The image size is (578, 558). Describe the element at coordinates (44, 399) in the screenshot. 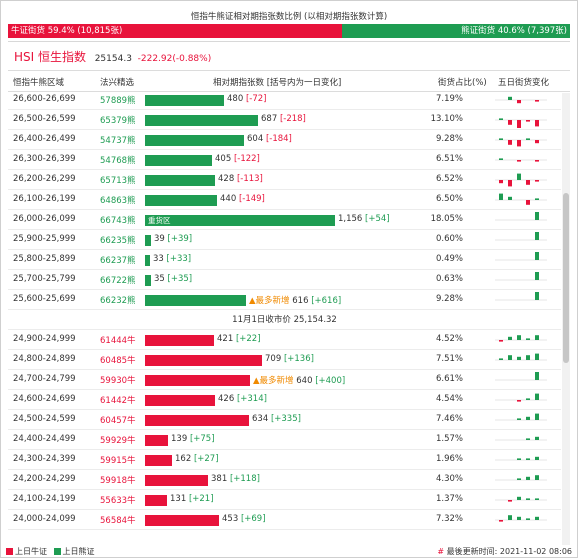

I see `row-range: 24,600-24,699` at that location.